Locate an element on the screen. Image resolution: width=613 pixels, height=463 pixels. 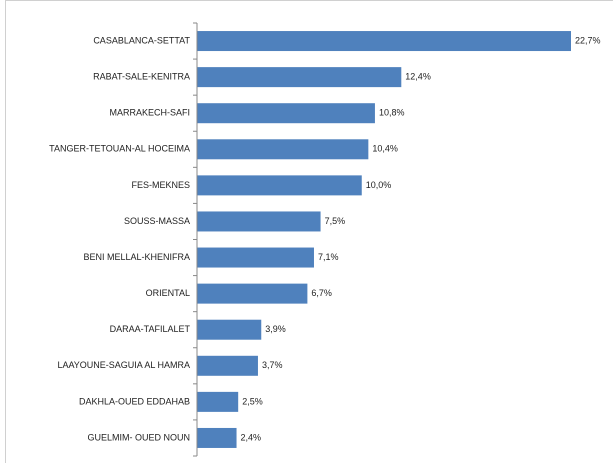
value-label: 10,0% is located at coordinates (379, 185).